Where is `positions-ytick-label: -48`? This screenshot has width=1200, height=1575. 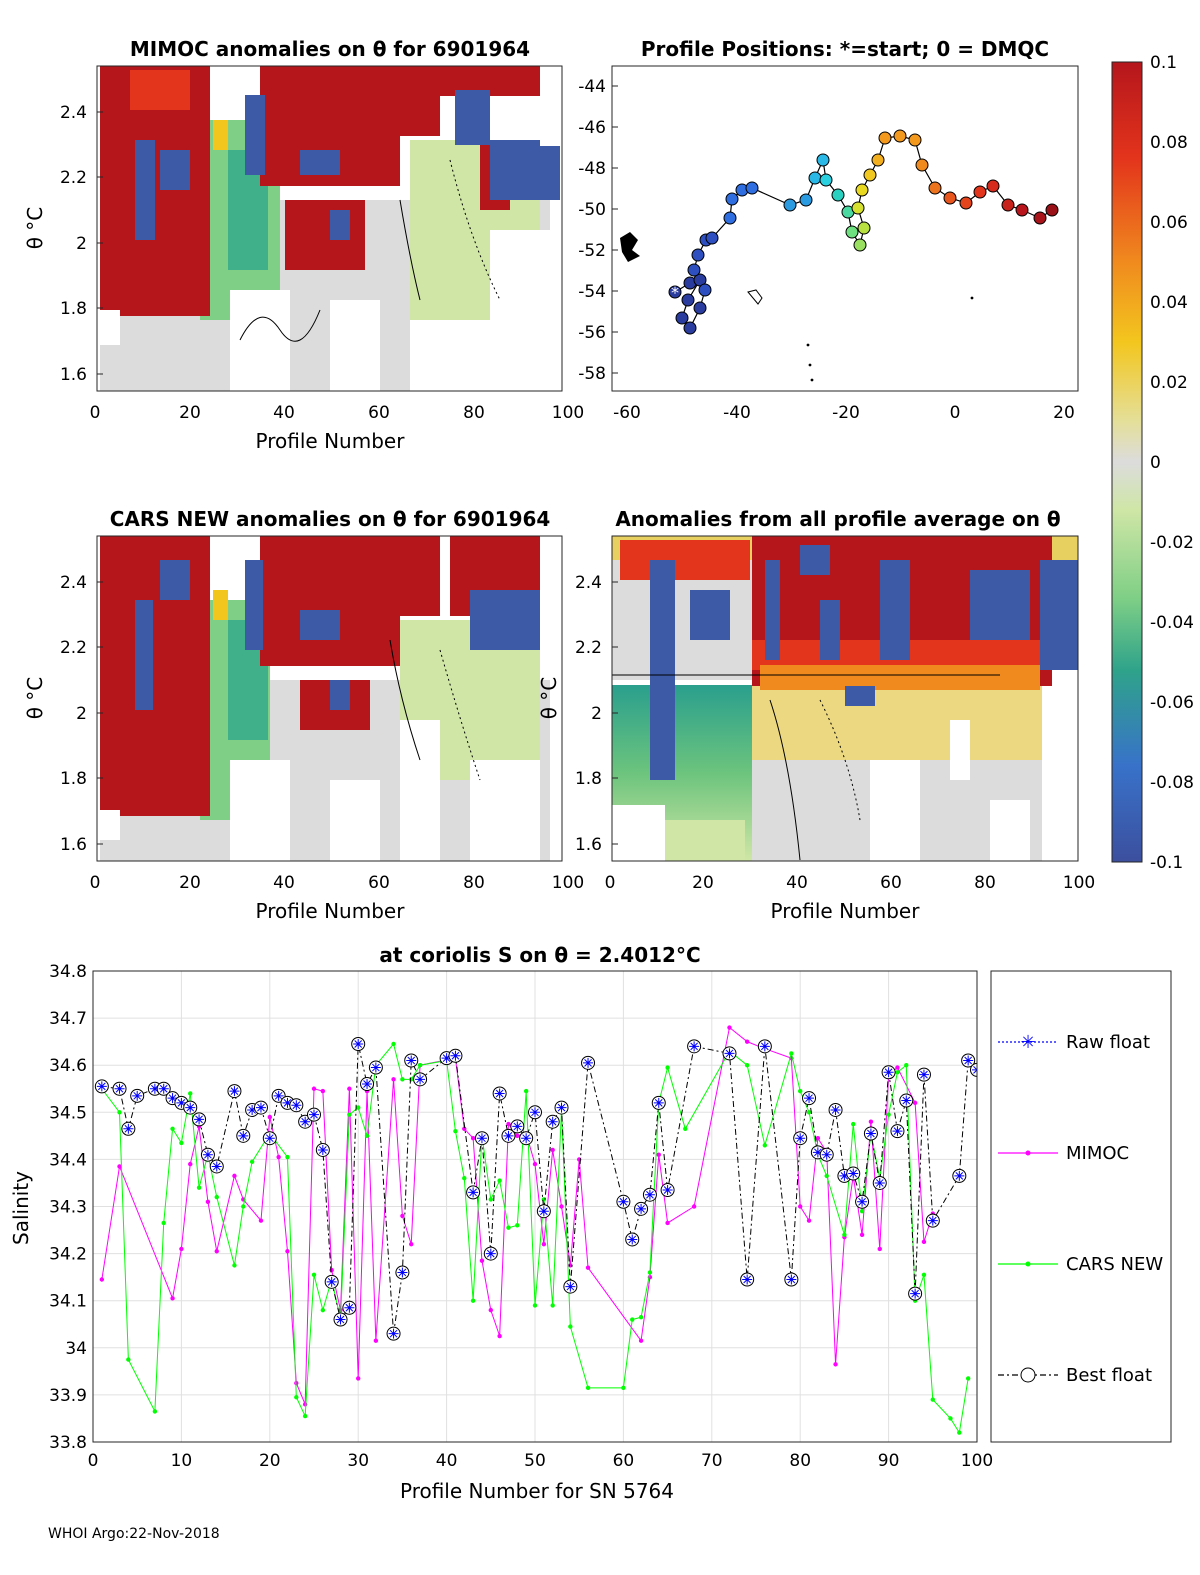
positions-ytick-label: -48 is located at coordinates (592, 169).